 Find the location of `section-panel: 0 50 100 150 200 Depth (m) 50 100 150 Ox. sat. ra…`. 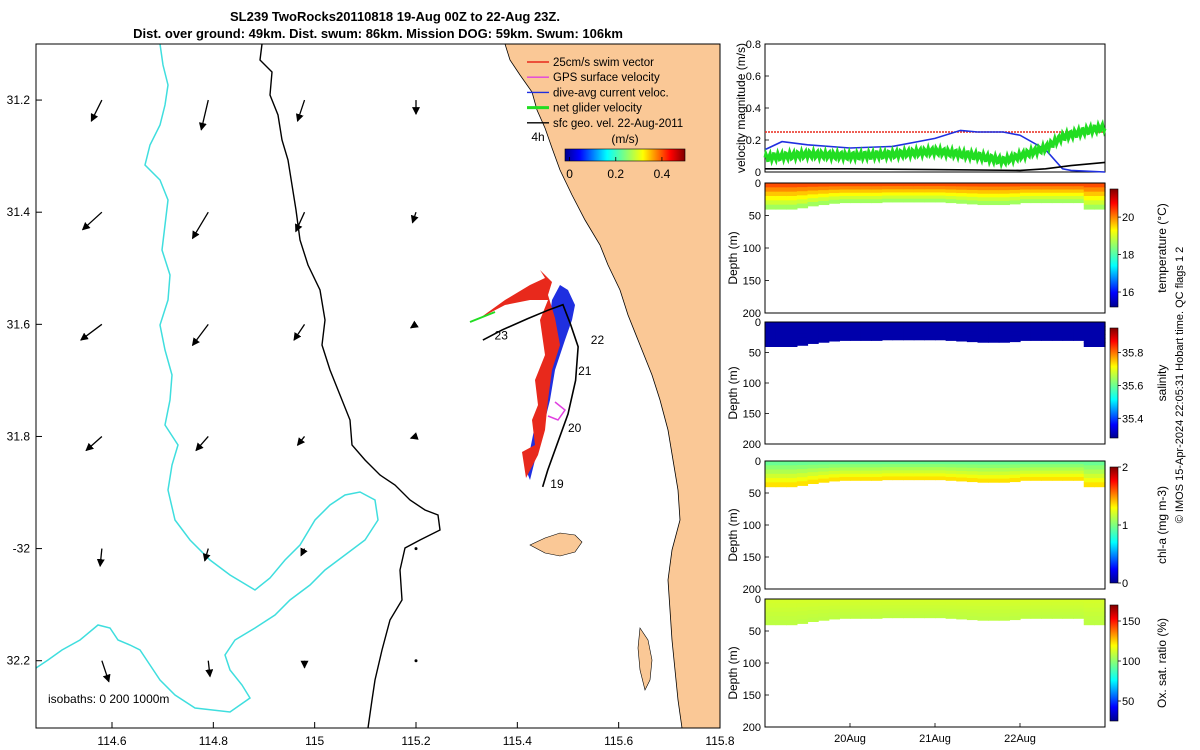

section-panel: 0 50 100 150 200 Depth (m) 50 100 150 Ox. sat. ra… is located at coordinates (947, 664).